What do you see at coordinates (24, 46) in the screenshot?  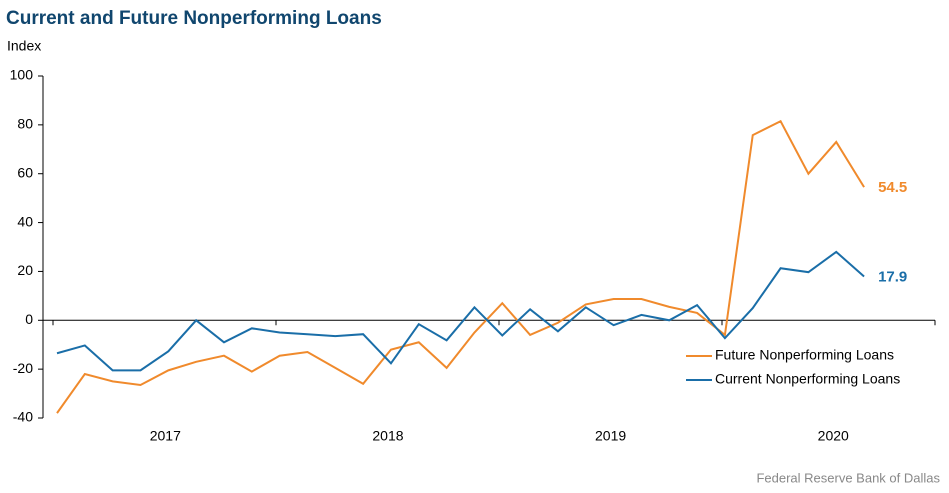 I see `y-axis-label: Index` at bounding box center [24, 46].